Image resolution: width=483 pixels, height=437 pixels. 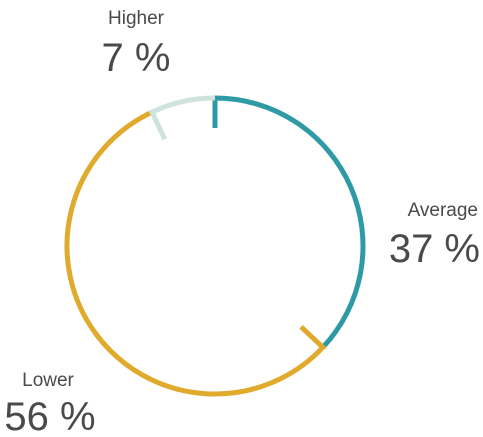 What do you see at coordinates (182, 118) in the screenshot?
I see `slice-arc-higher` at bounding box center [182, 118].